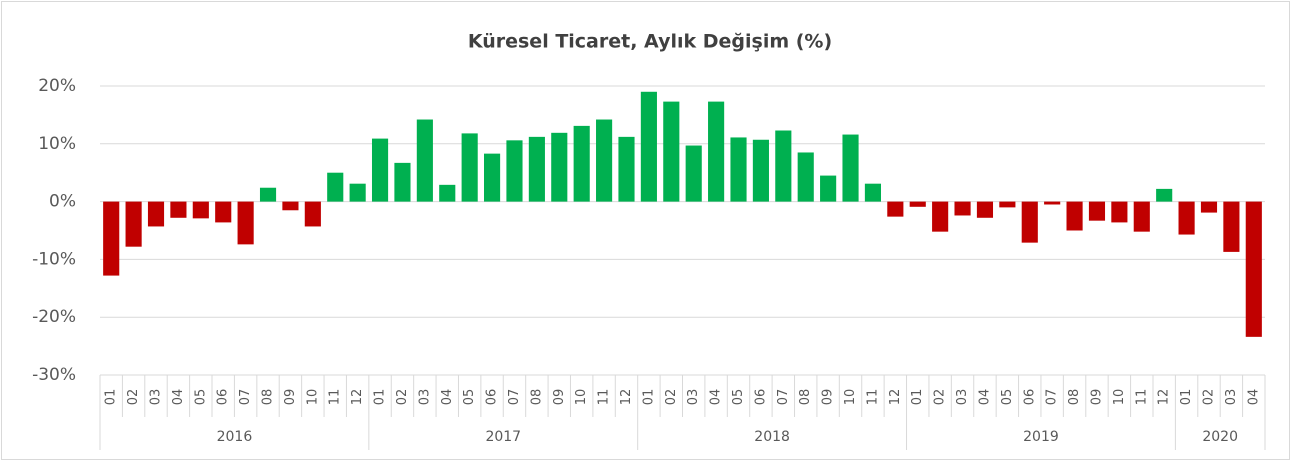  What do you see at coordinates (1041, 437) in the screenshot?
I see `group-label: 2019` at bounding box center [1041, 437].